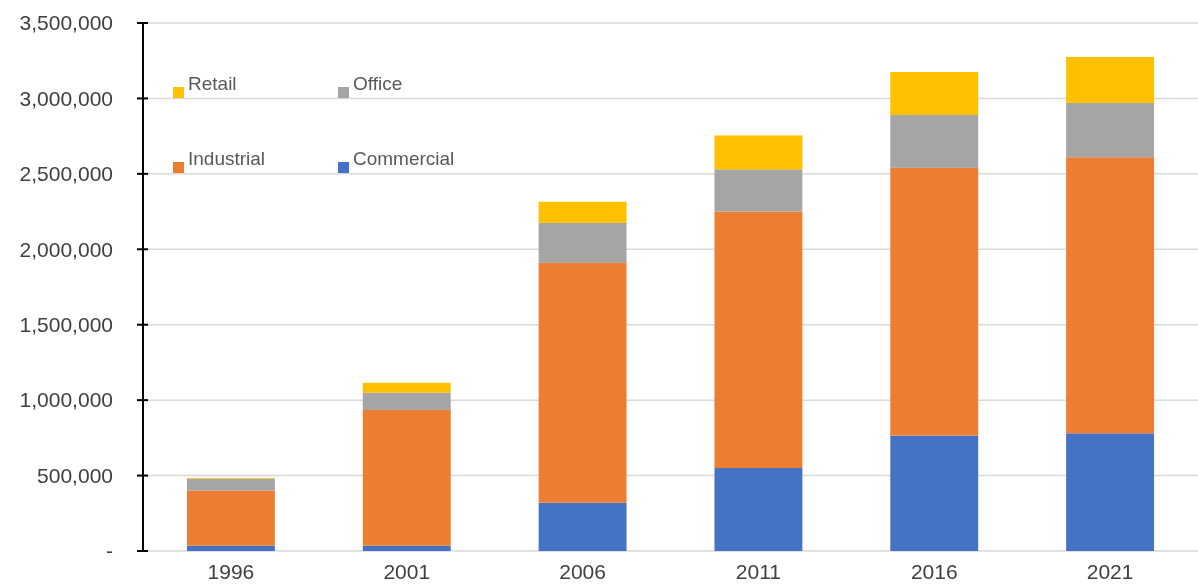 The height and width of the screenshot is (585, 1198). What do you see at coordinates (66, 325) in the screenshot?
I see `y-tick-label: 1,500,000` at bounding box center [66, 325].